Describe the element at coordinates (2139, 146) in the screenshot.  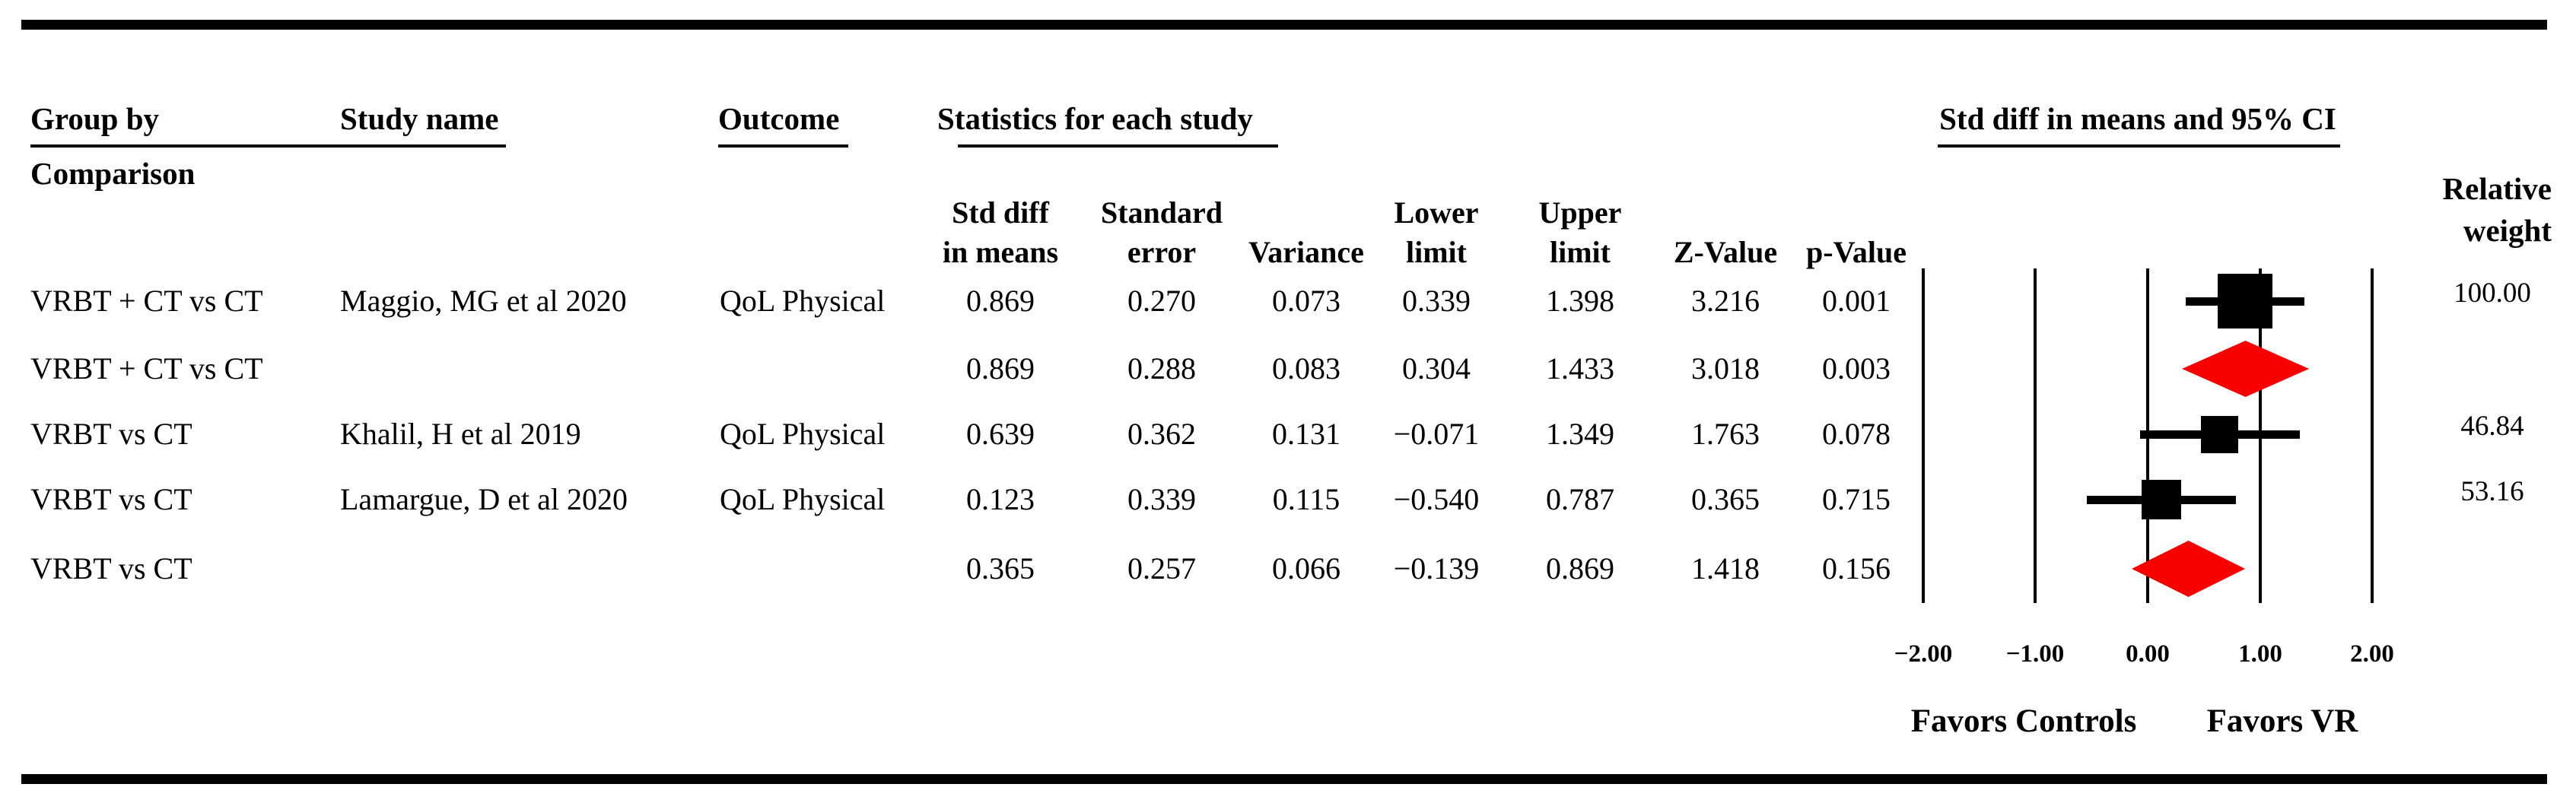
I see `underline-ci-group` at that location.